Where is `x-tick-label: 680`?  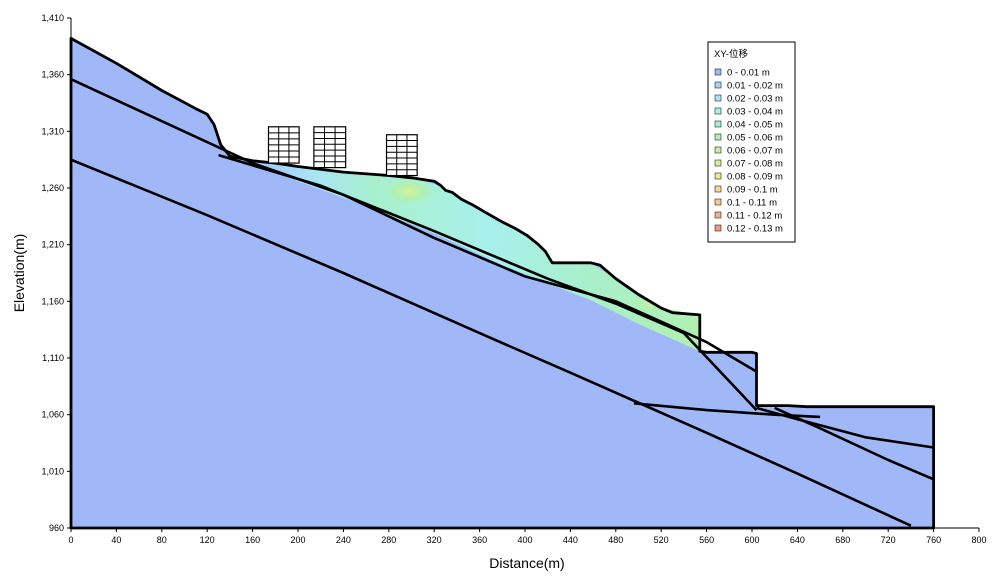 x-tick-label: 680 is located at coordinates (842, 540).